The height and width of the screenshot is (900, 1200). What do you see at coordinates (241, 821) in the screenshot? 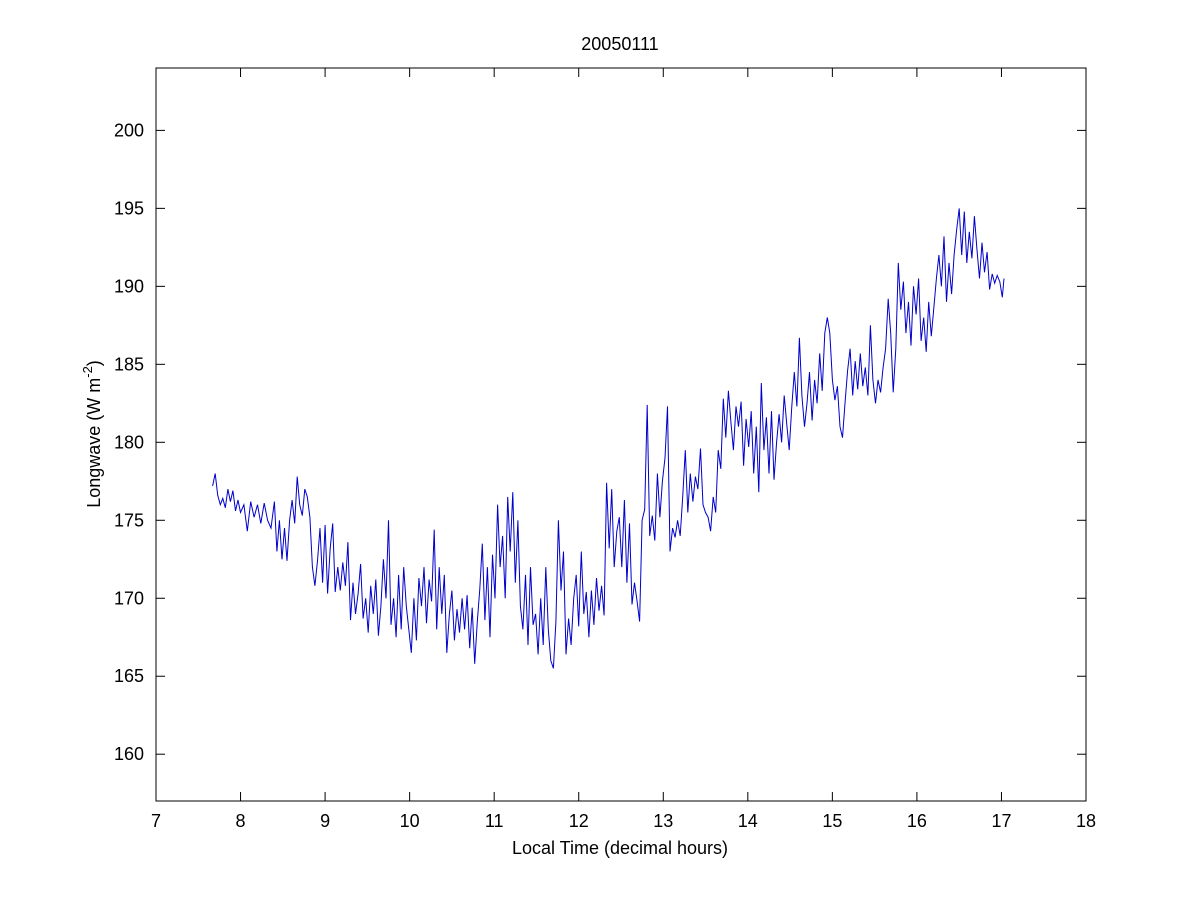
I see `x-tick-label: 8` at bounding box center [241, 821].